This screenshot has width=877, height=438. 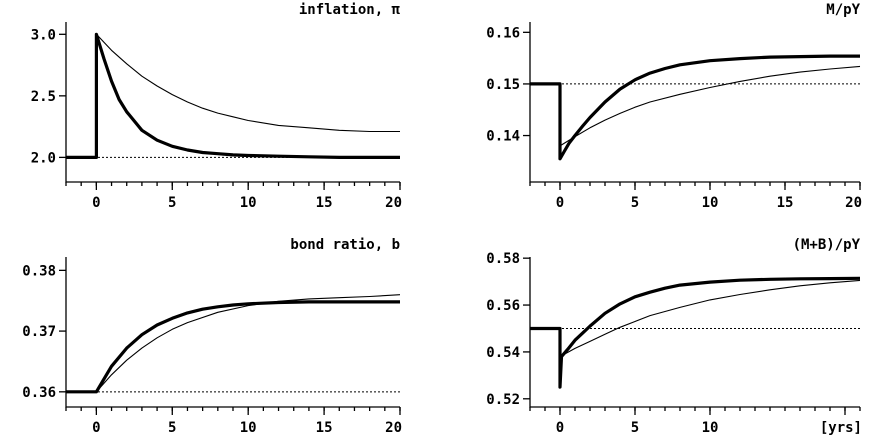 What do you see at coordinates (503, 85) in the screenshot?
I see `y-tick-label: 0.15` at bounding box center [503, 85].